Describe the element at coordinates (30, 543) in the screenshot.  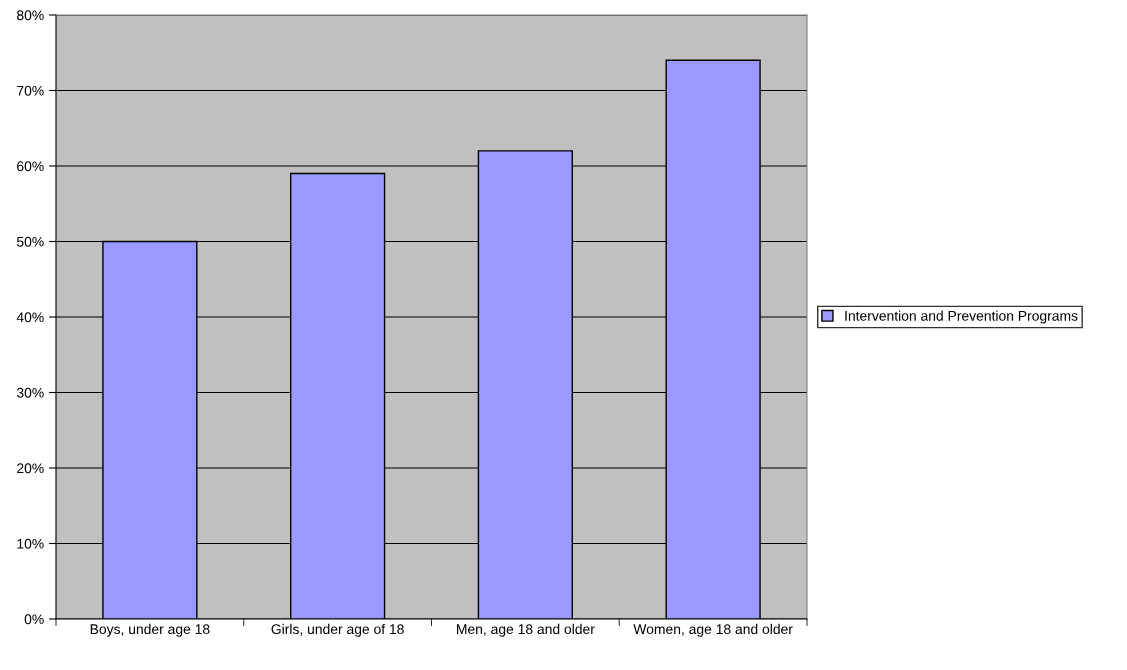
I see `y-tick-label: 10%` at that location.